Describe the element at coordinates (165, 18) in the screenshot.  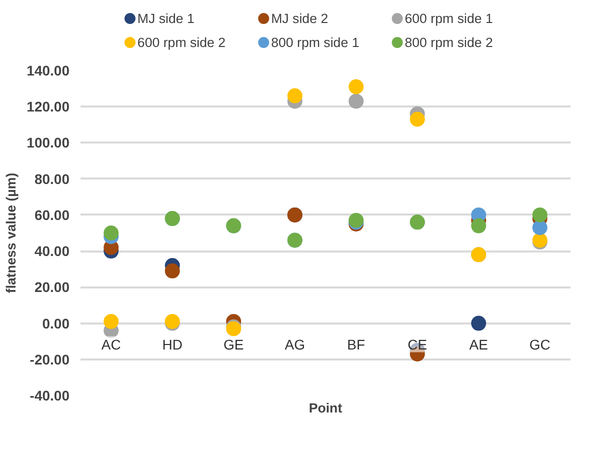
I see `legend-label: MJ side 1` at that location.